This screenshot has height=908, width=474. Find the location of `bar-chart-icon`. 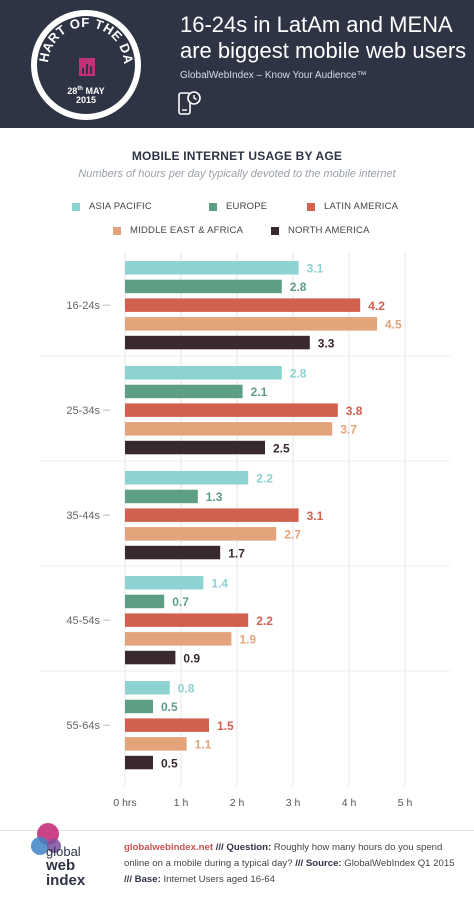

bar-chart-icon is located at coordinates (87, 67).